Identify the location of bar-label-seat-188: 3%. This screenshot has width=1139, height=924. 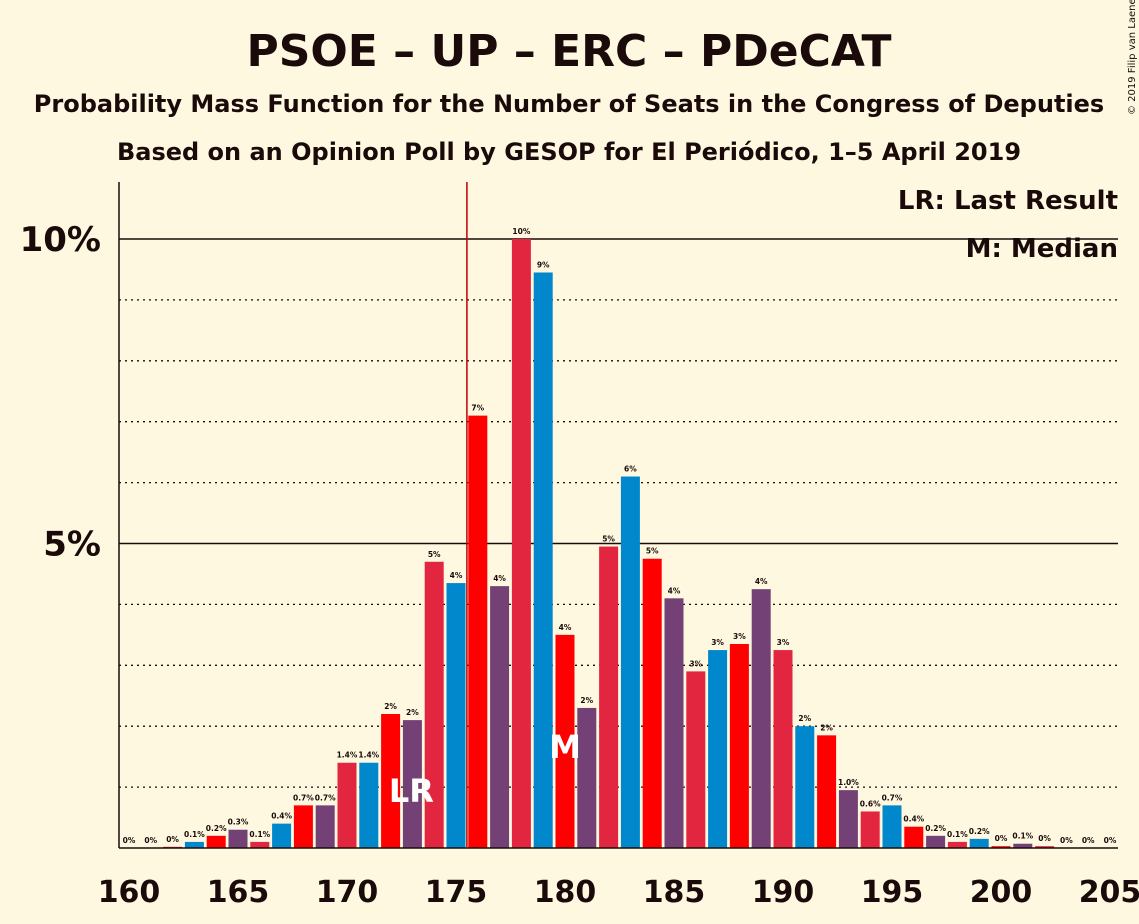
(739, 636).